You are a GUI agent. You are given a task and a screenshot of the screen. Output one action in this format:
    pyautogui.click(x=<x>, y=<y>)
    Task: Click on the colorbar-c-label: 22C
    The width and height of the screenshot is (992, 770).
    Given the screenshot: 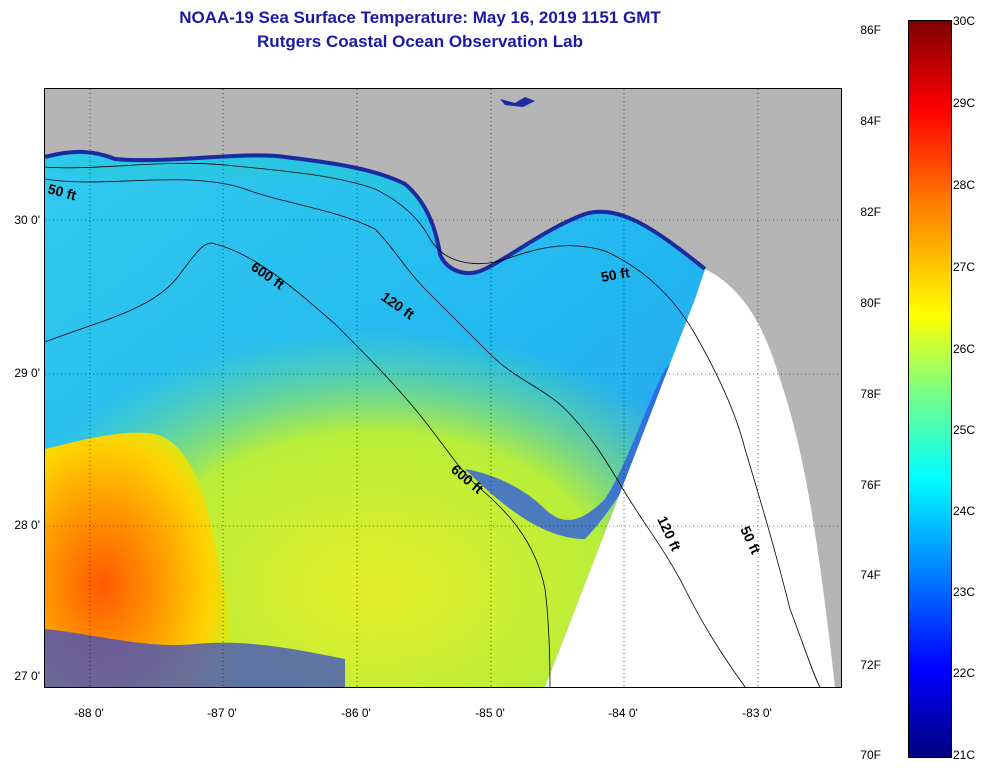 What is the action you would take?
    pyautogui.click(x=964, y=673)
    